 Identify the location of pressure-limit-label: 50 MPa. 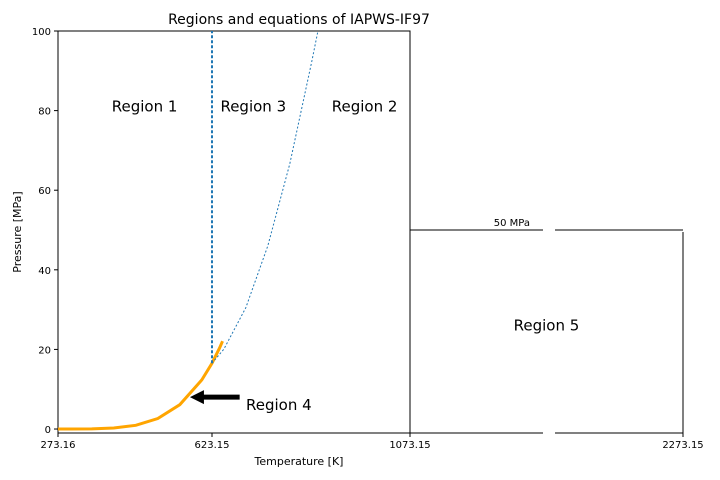
(512, 223).